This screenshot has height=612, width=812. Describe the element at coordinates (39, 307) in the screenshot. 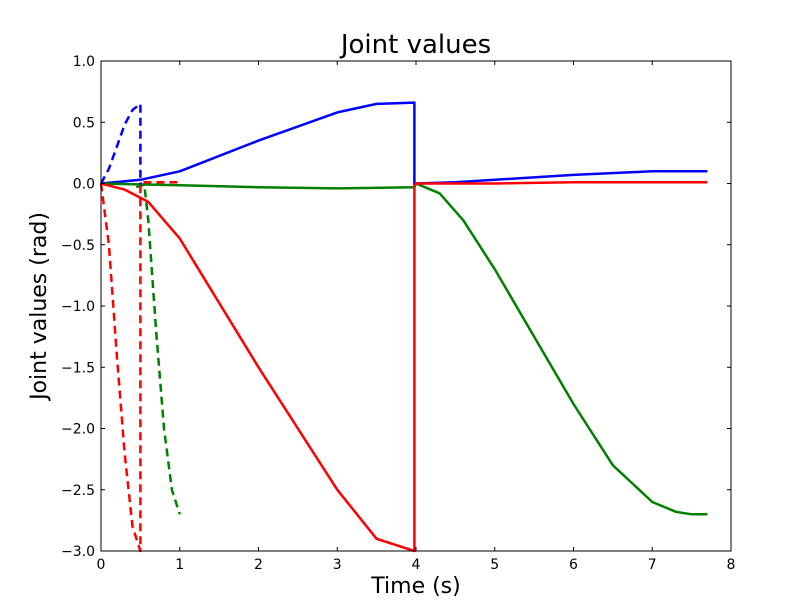

I see `y-axis-label: Joint values (rad)` at that location.